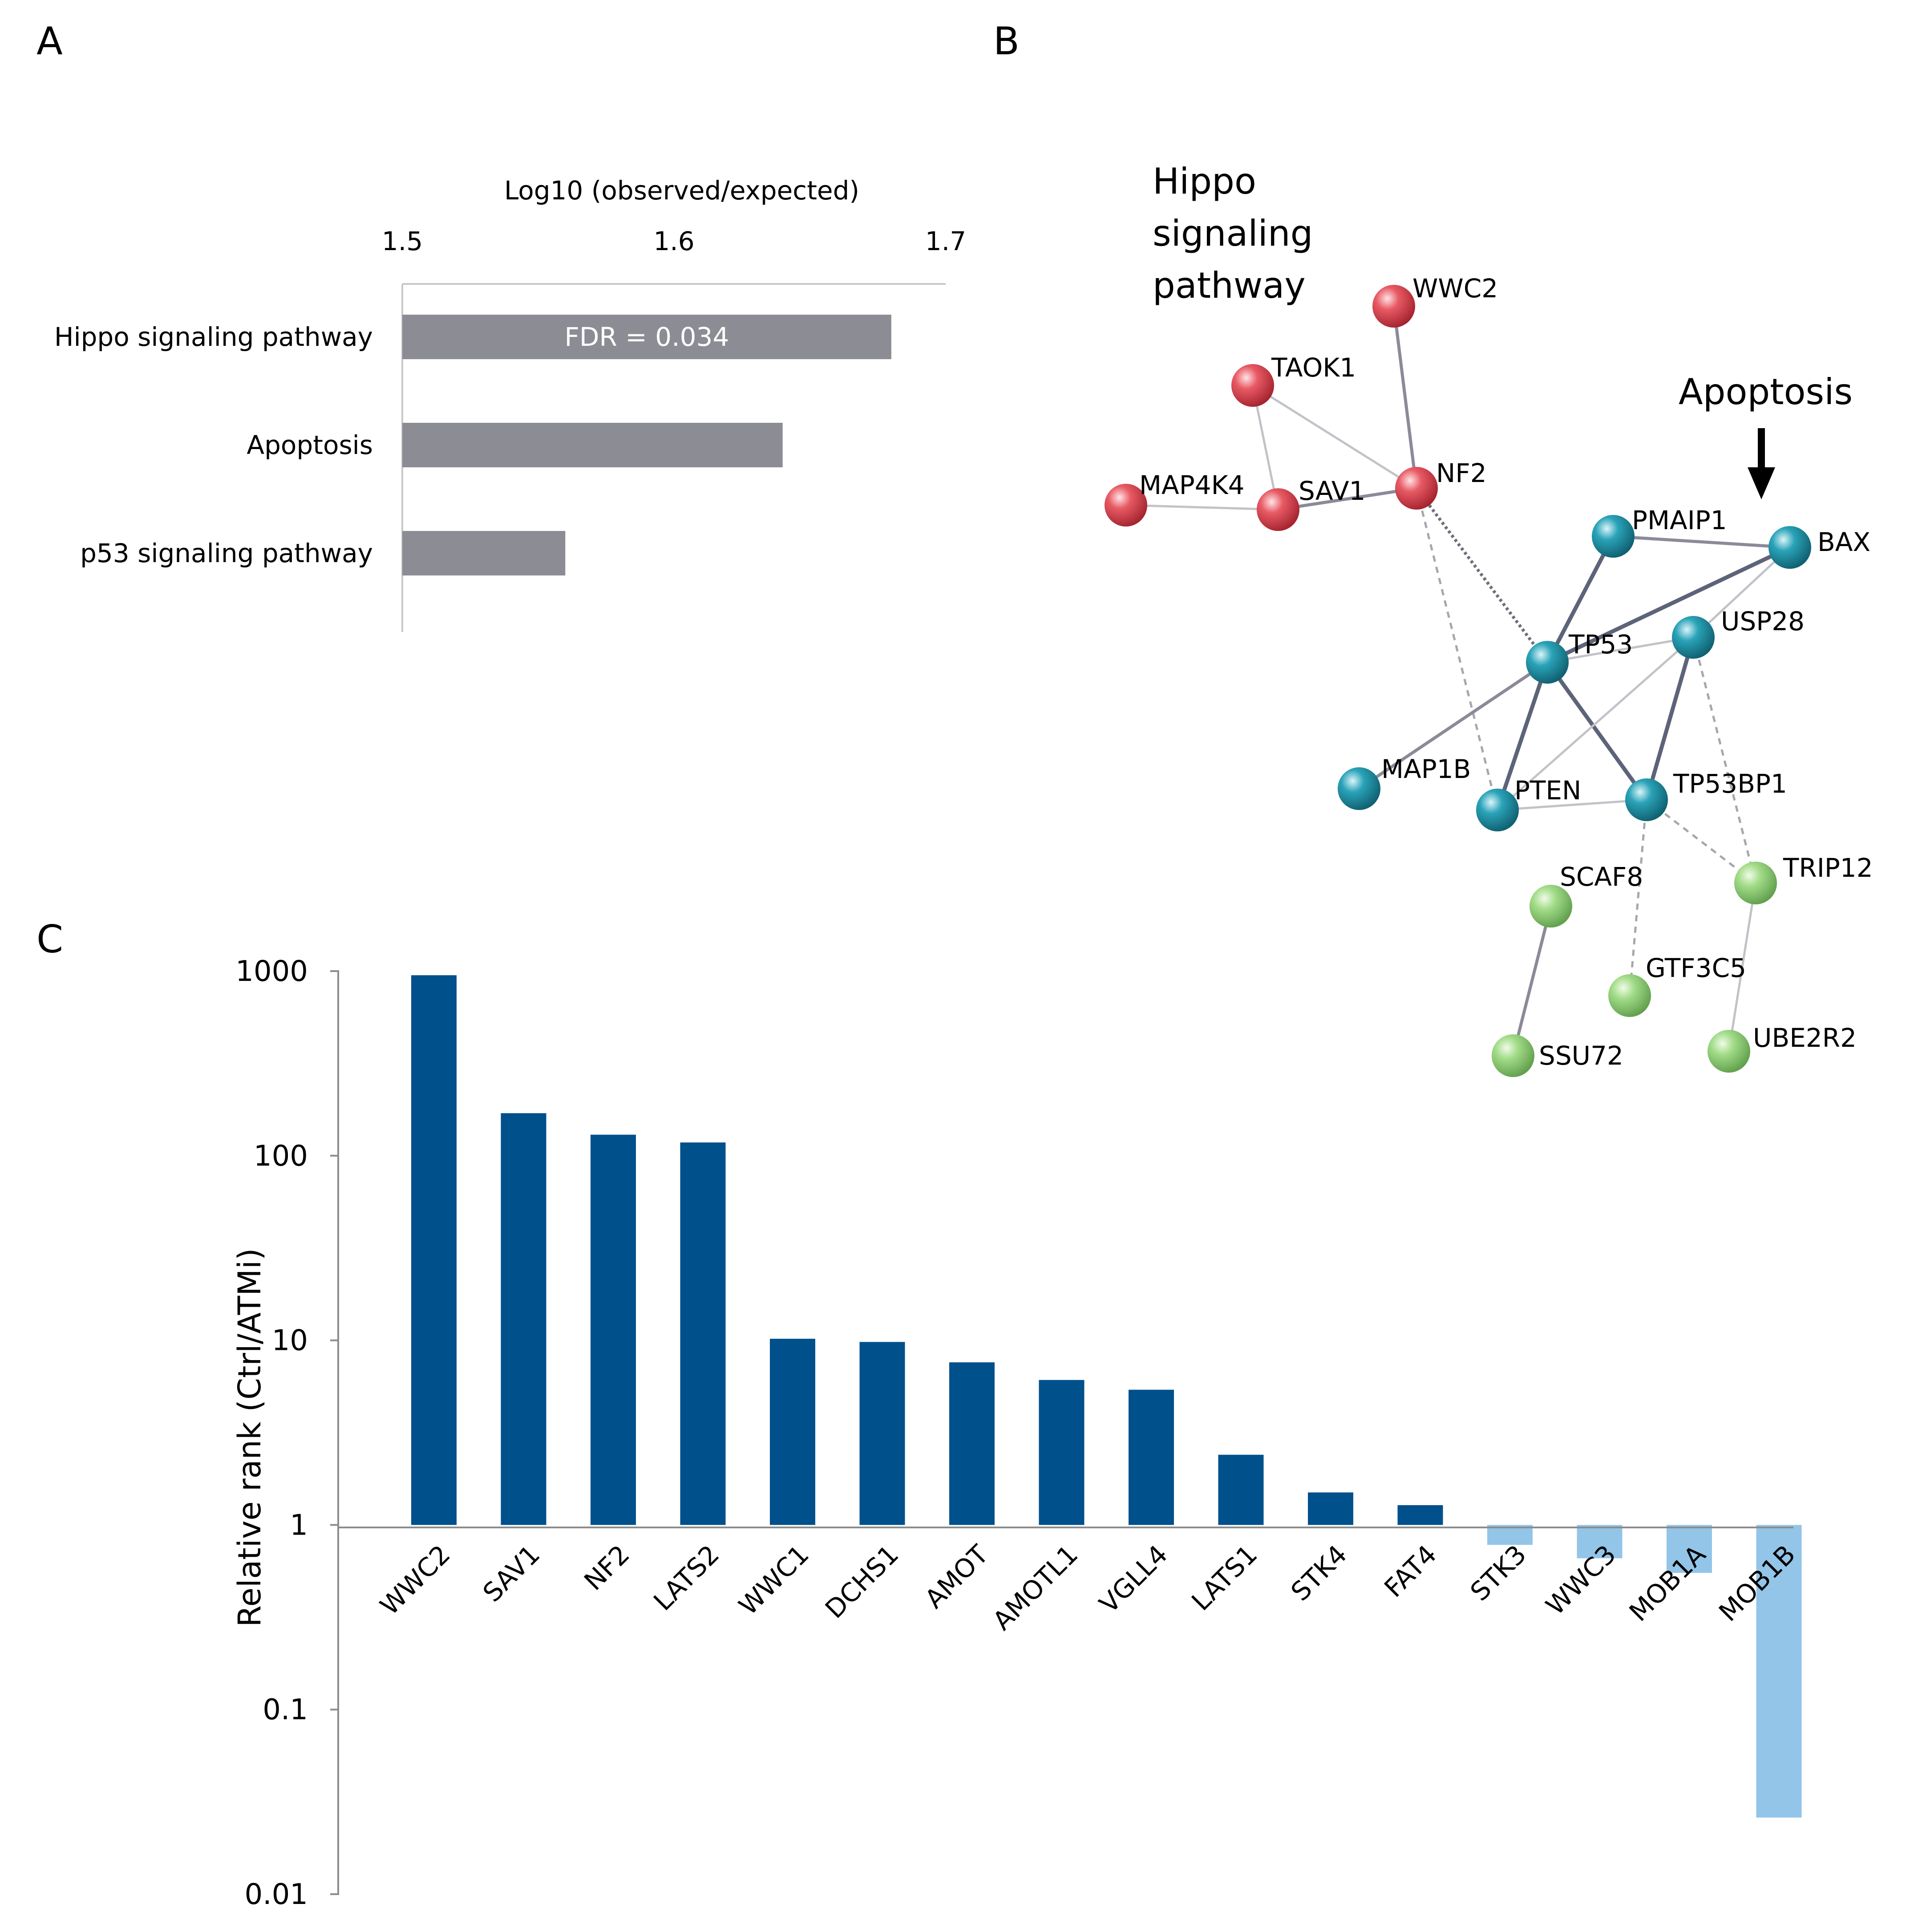 This screenshot has width=1914, height=1932. Describe the element at coordinates (686, 1578) in the screenshot. I see `chart-c-category-label: LATS2` at that location.